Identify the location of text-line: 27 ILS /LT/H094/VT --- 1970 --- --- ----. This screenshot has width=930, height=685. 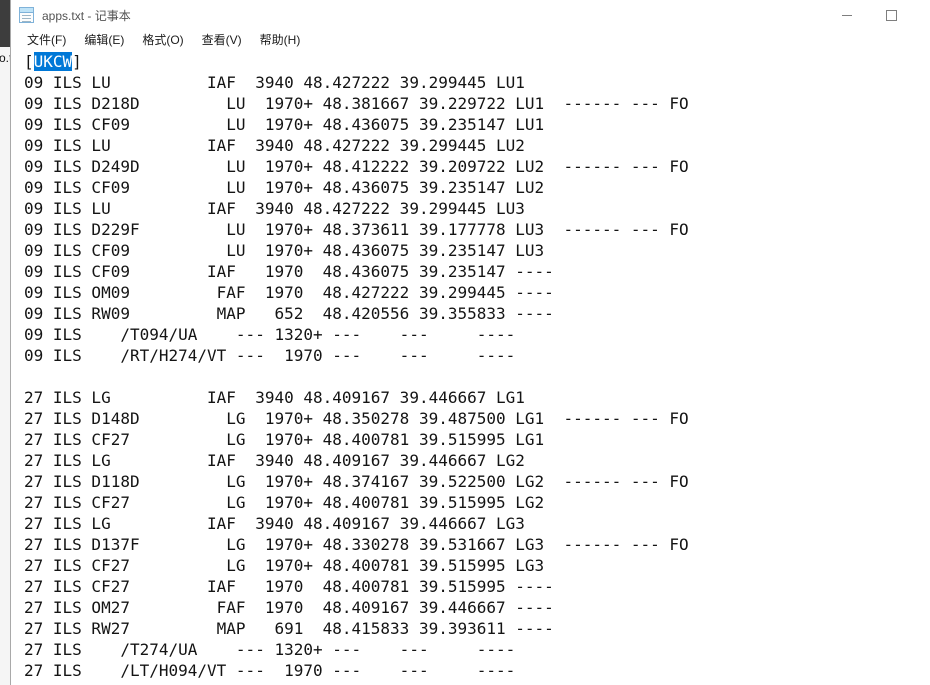
(270, 670).